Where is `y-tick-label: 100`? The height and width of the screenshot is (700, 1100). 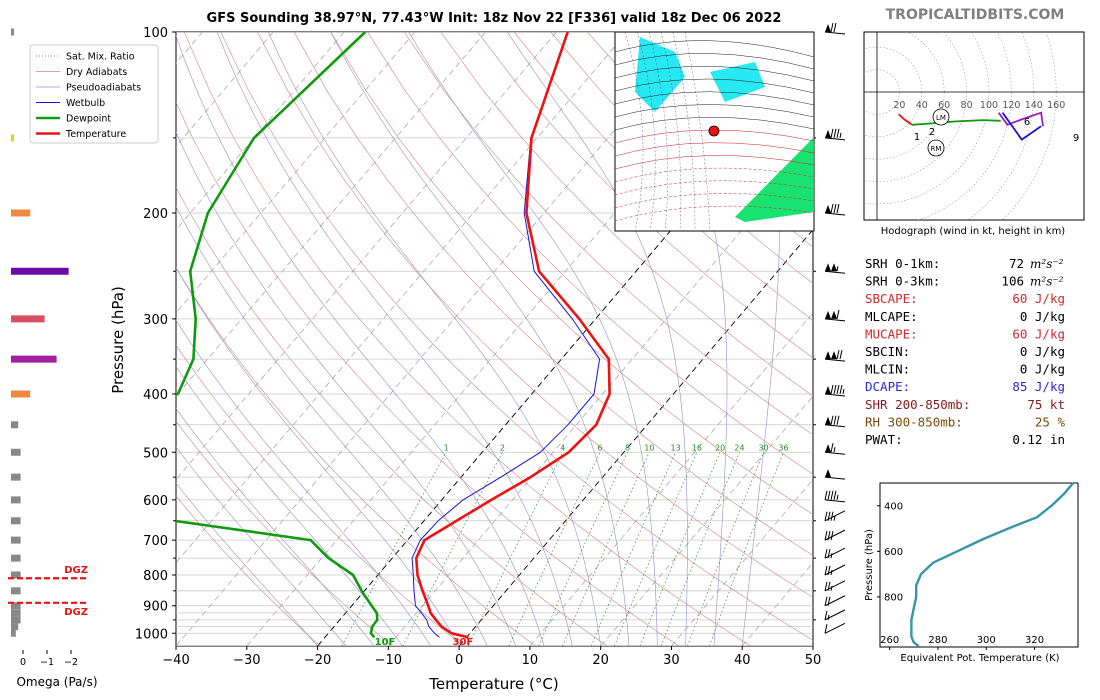
y-tick-label: 100 is located at coordinates (155, 33).